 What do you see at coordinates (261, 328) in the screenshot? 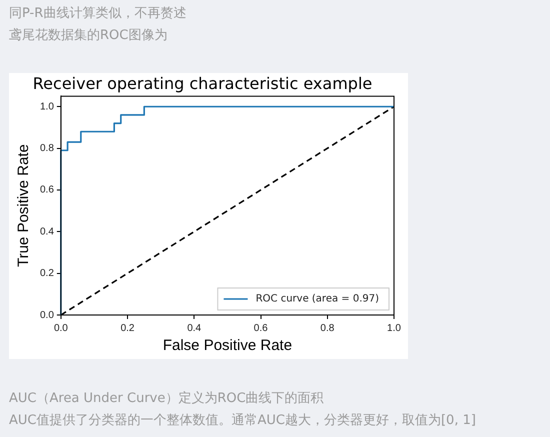
I see `x-tick-label: 0.6` at bounding box center [261, 328].